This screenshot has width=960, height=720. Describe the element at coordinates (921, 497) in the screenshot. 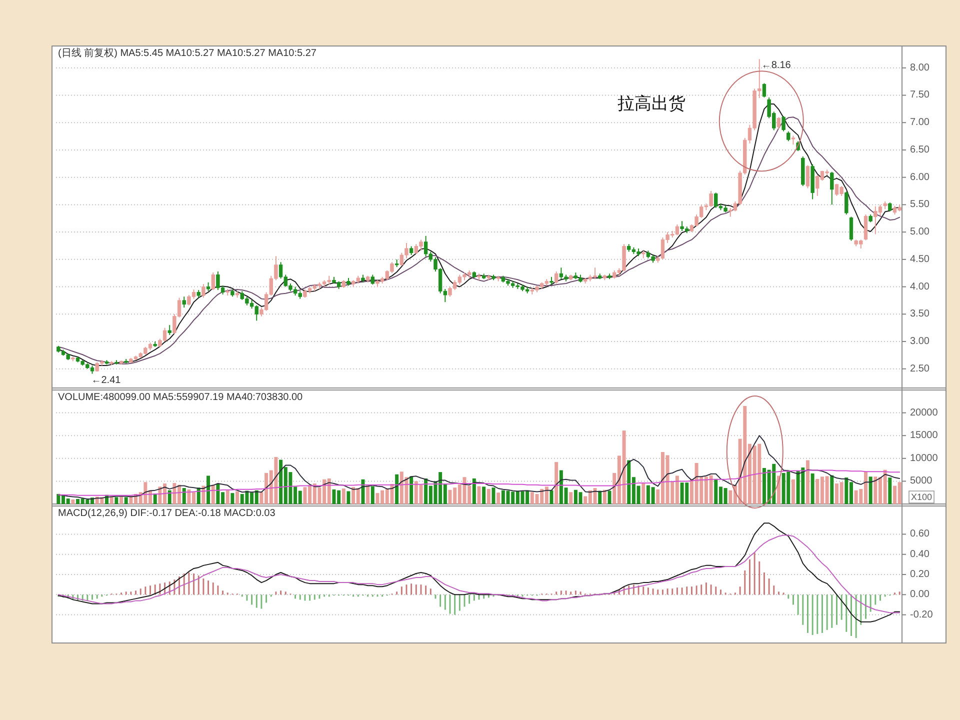

I see `axis-unit: X100` at that location.